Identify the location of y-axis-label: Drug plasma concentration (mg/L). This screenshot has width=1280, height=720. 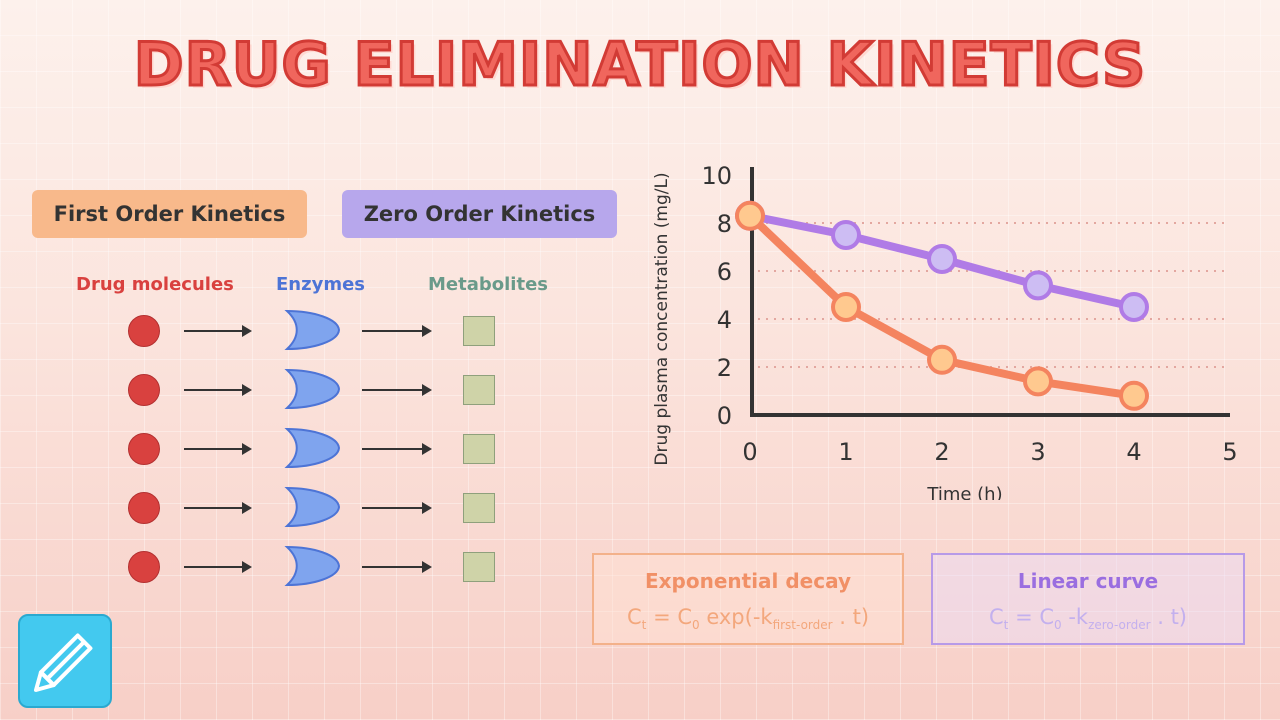
(662, 319).